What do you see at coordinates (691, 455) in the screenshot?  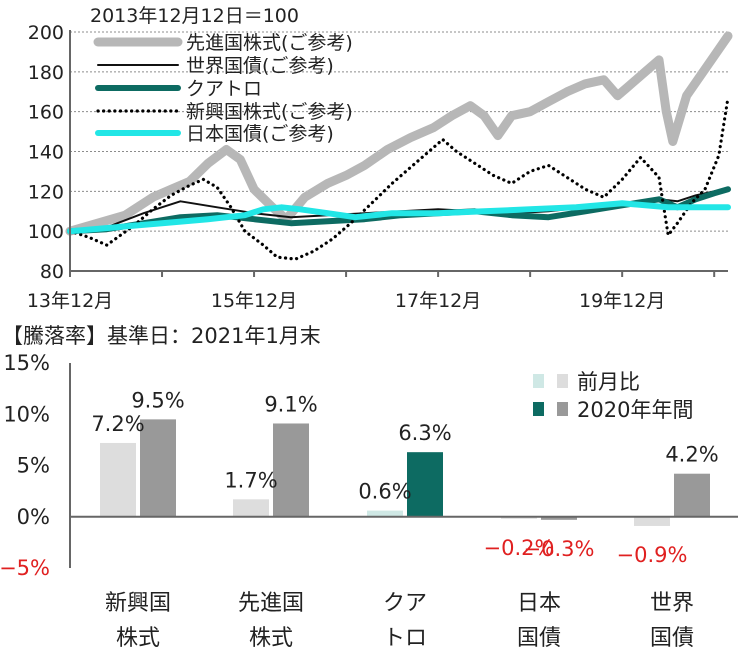 I see `data-label: 4.2%` at bounding box center [691, 455].